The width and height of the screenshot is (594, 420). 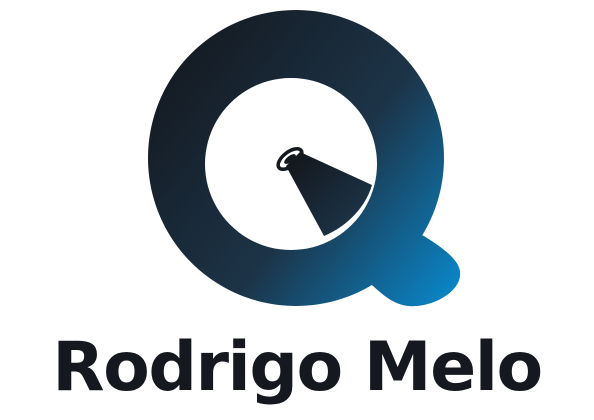 I want to click on spotlight-beam, so click(x=329, y=194).